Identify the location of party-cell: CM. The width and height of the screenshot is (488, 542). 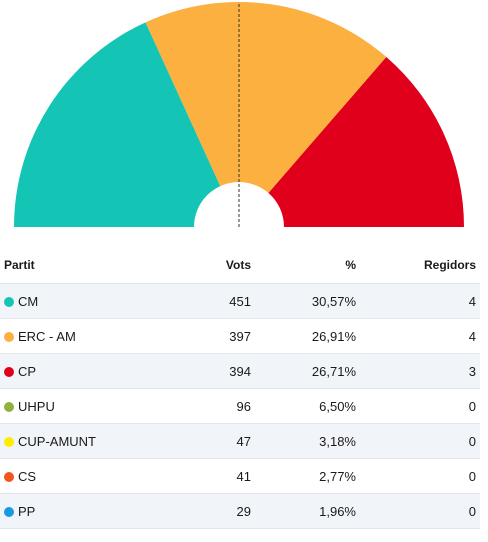
(87, 301).